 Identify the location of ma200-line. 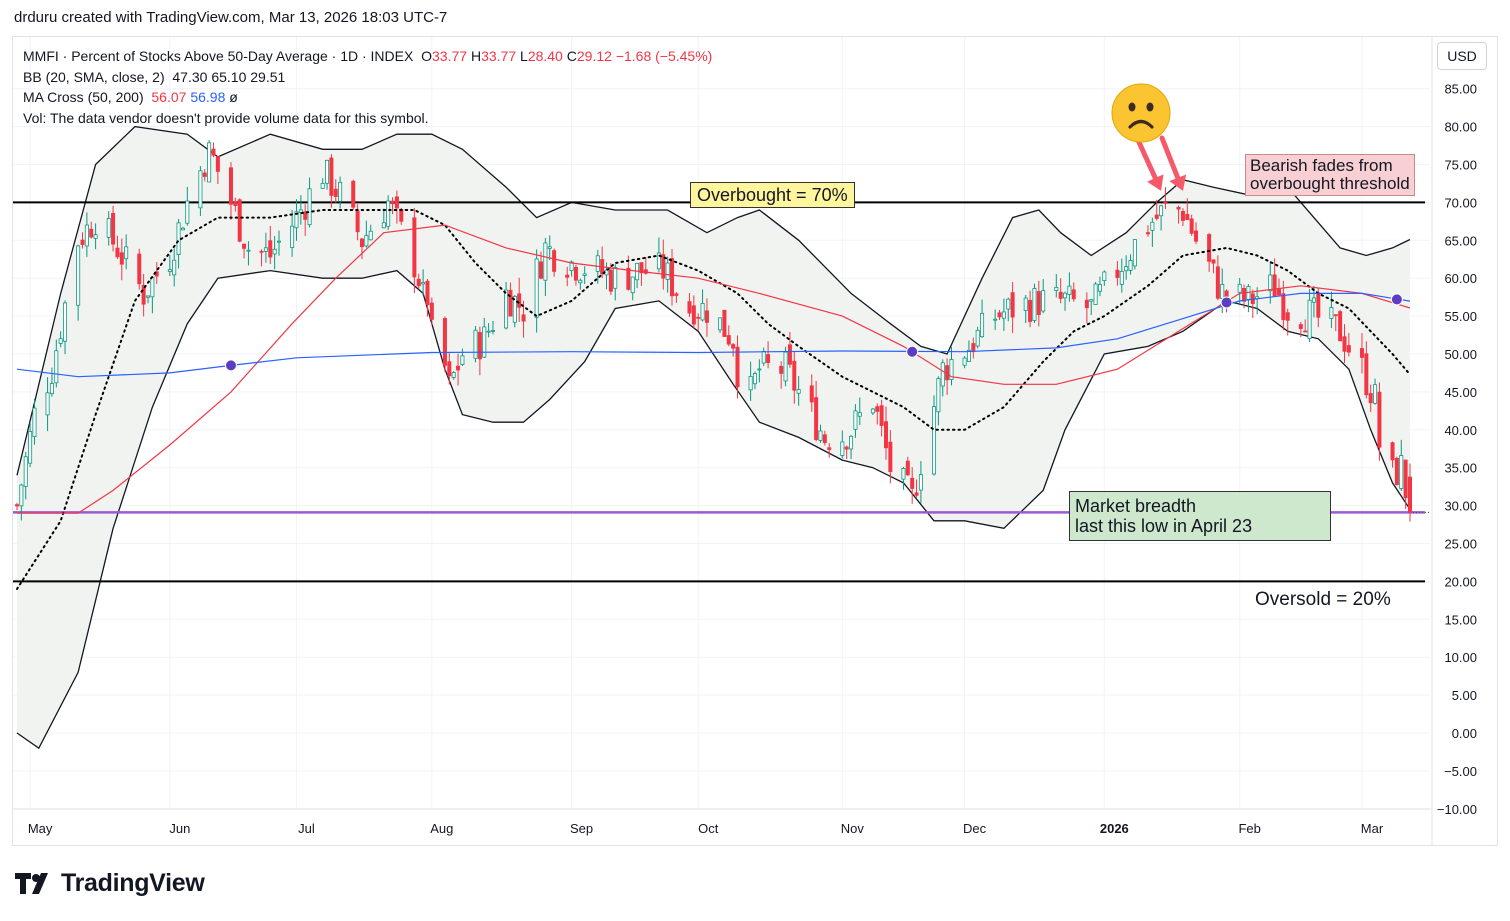
(713, 335).